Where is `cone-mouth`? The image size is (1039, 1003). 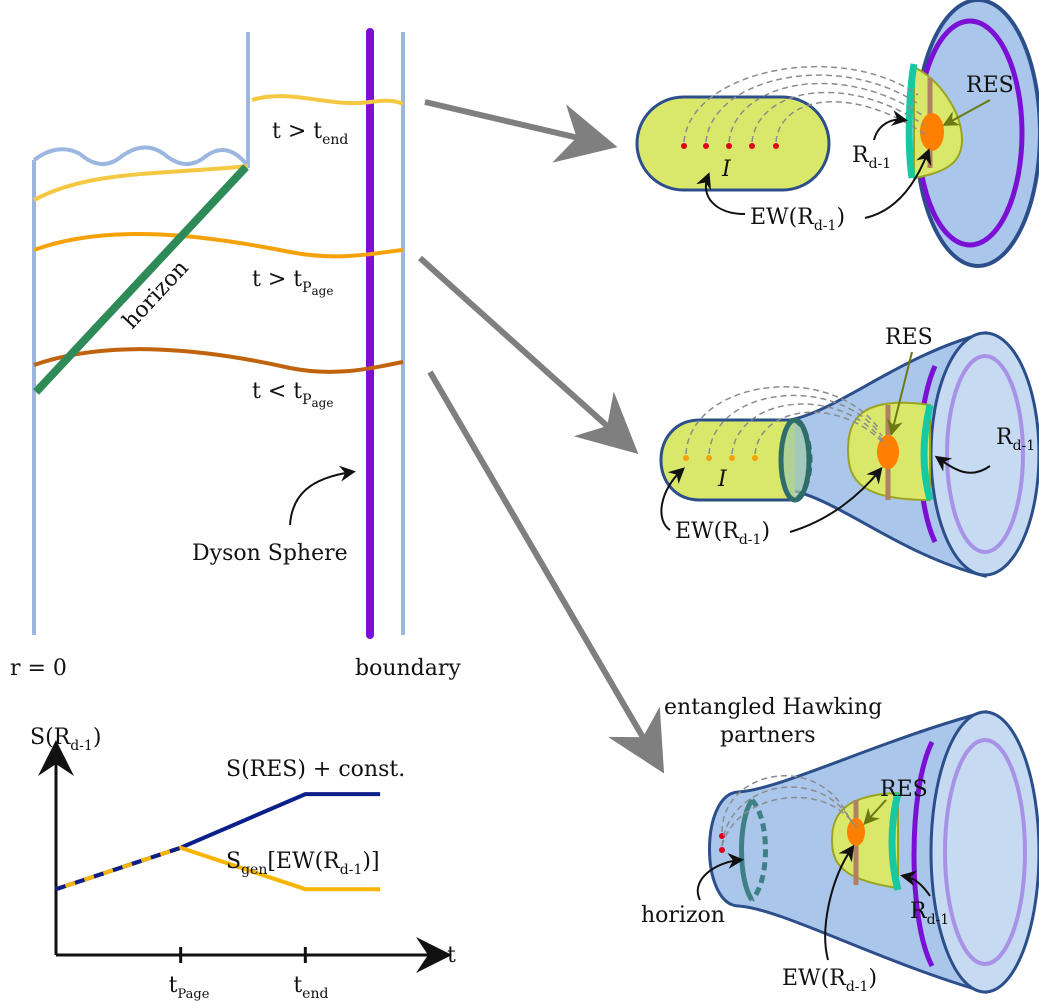 cone-mouth is located at coordinates (984, 852).